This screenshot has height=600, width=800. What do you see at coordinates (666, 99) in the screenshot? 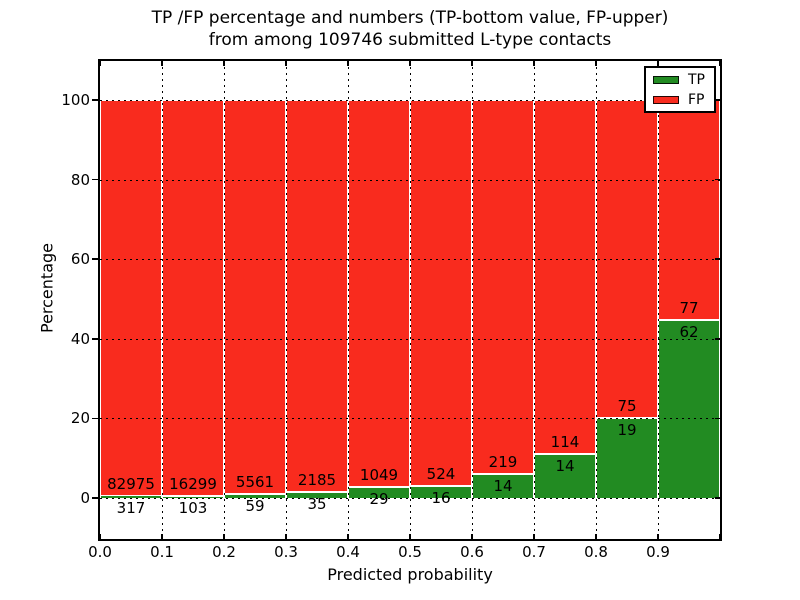
I see `fp-color-swatch` at bounding box center [666, 99].